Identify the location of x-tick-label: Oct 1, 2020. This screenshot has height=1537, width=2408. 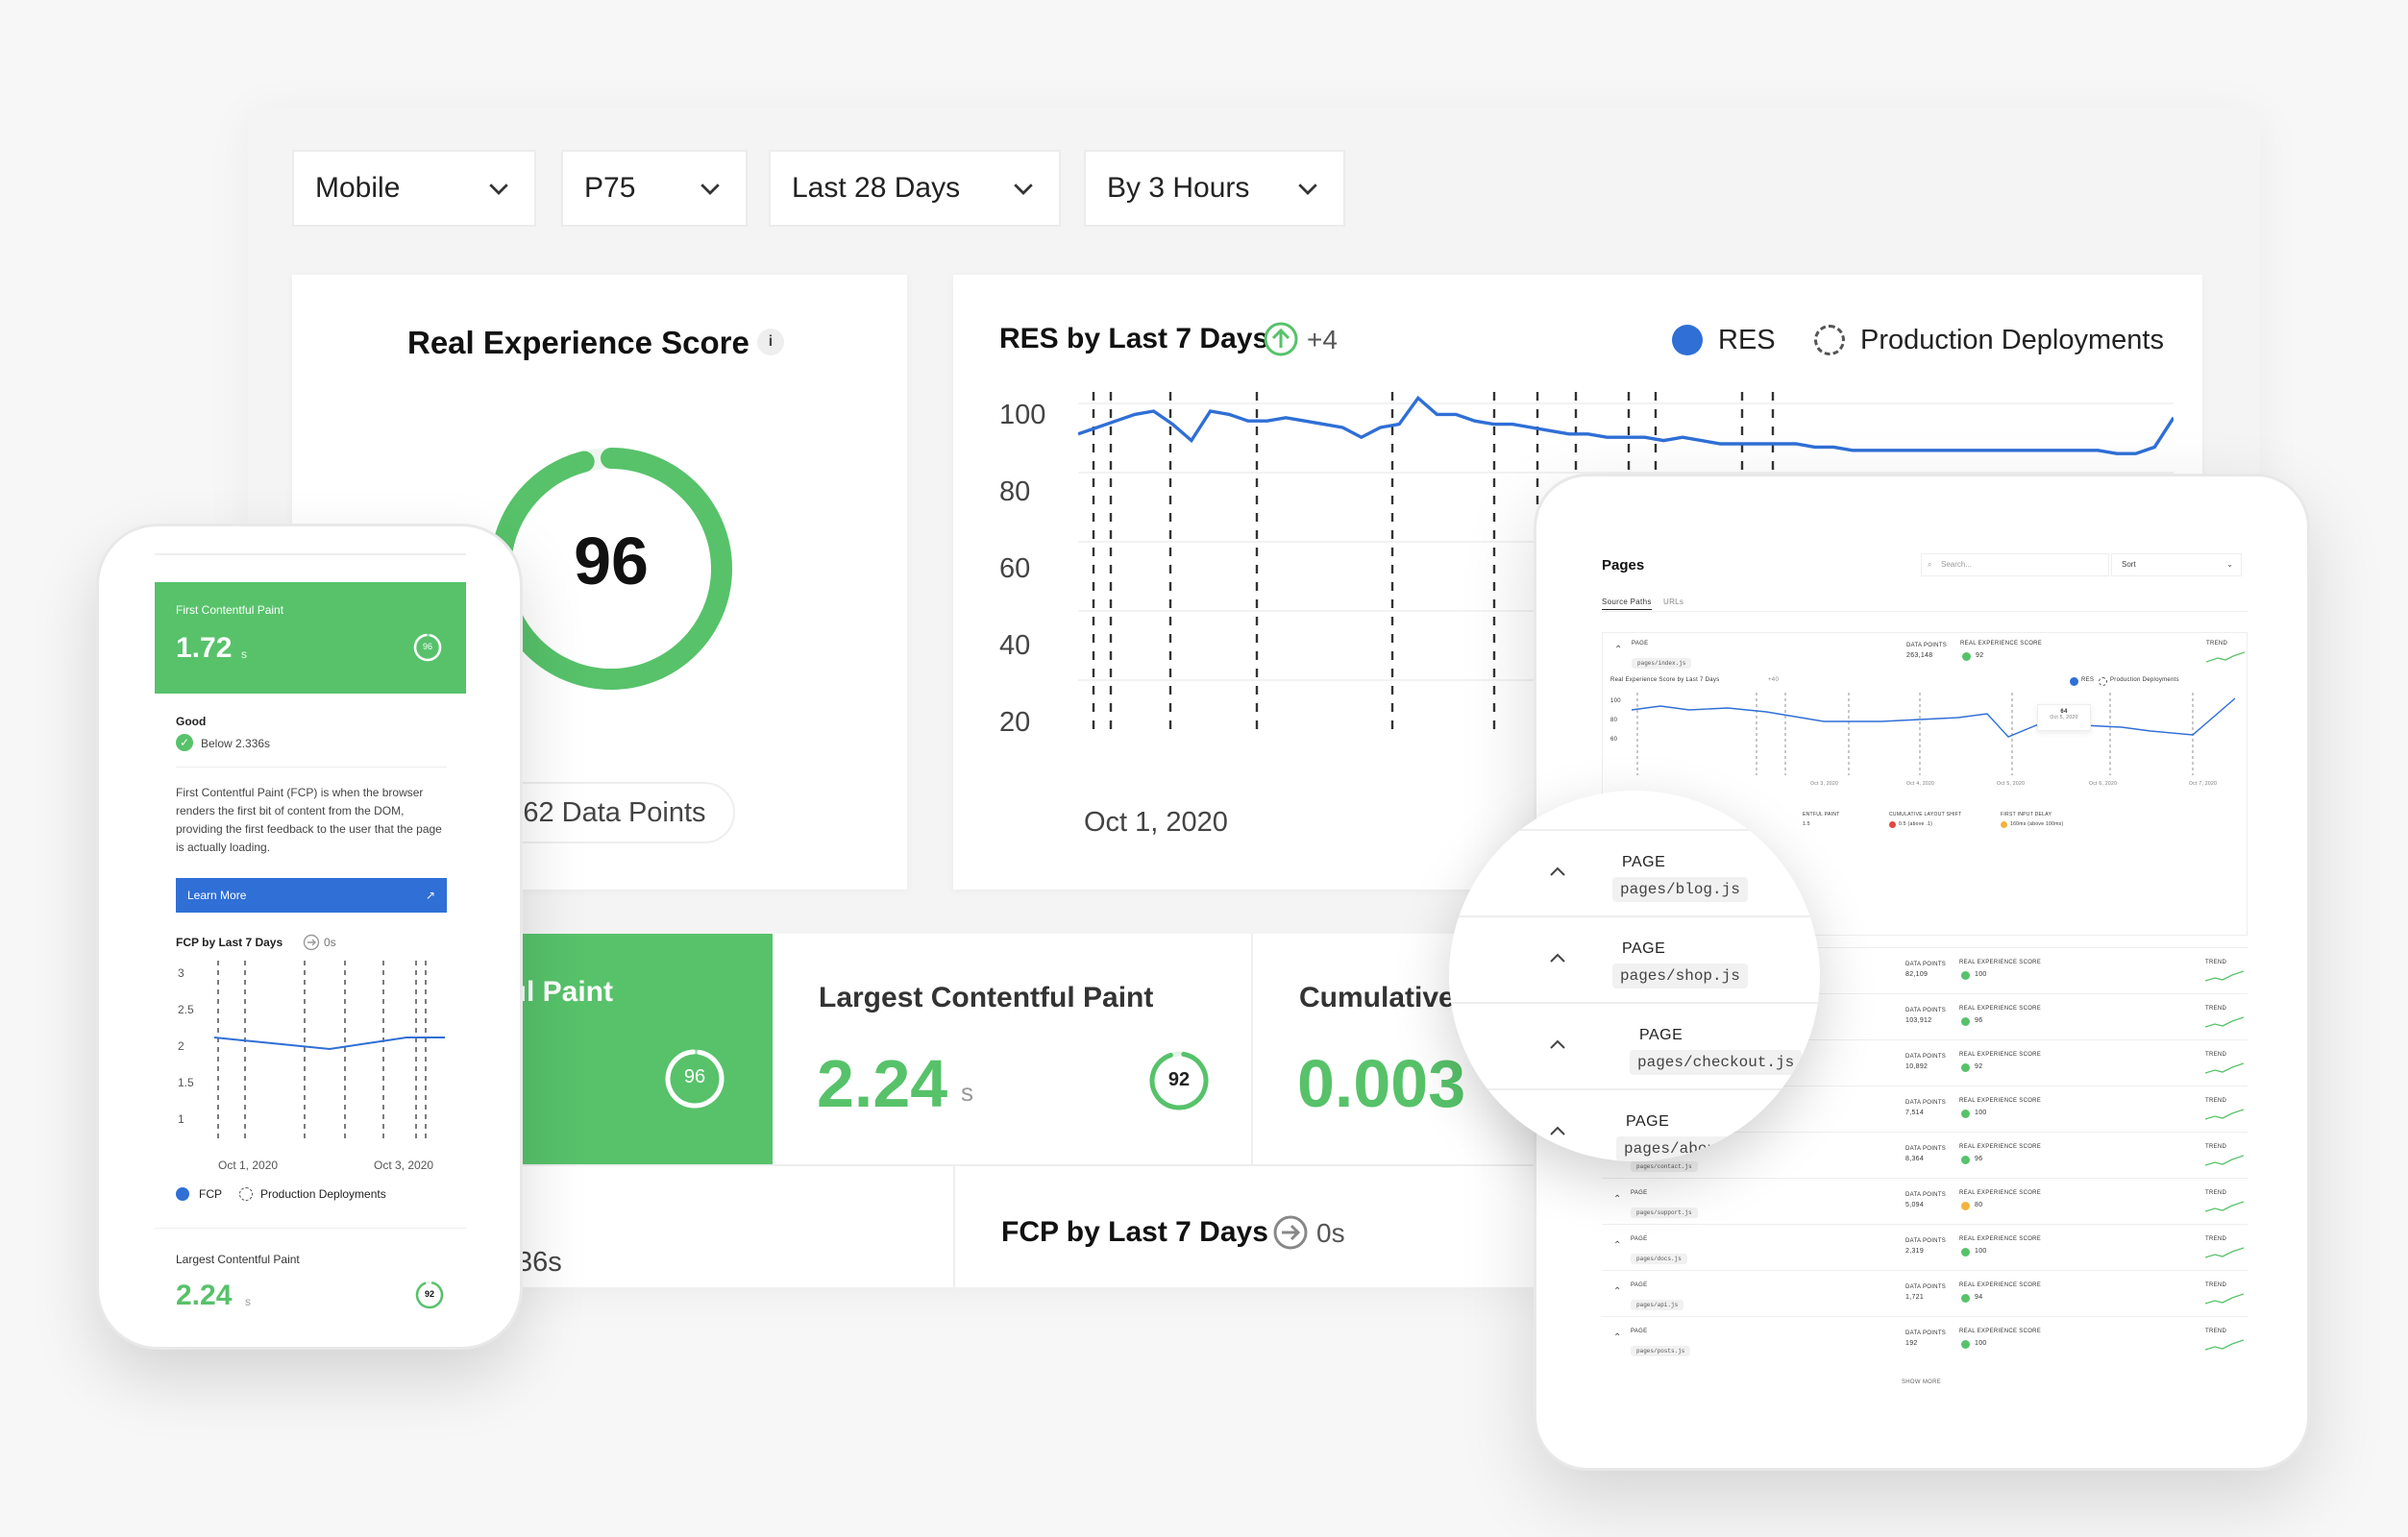
(1156, 822).